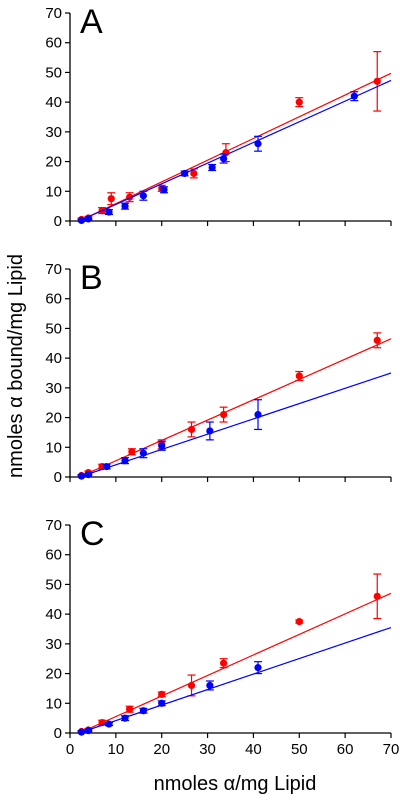  I want to click on panel-label-a: A, so click(91, 22).